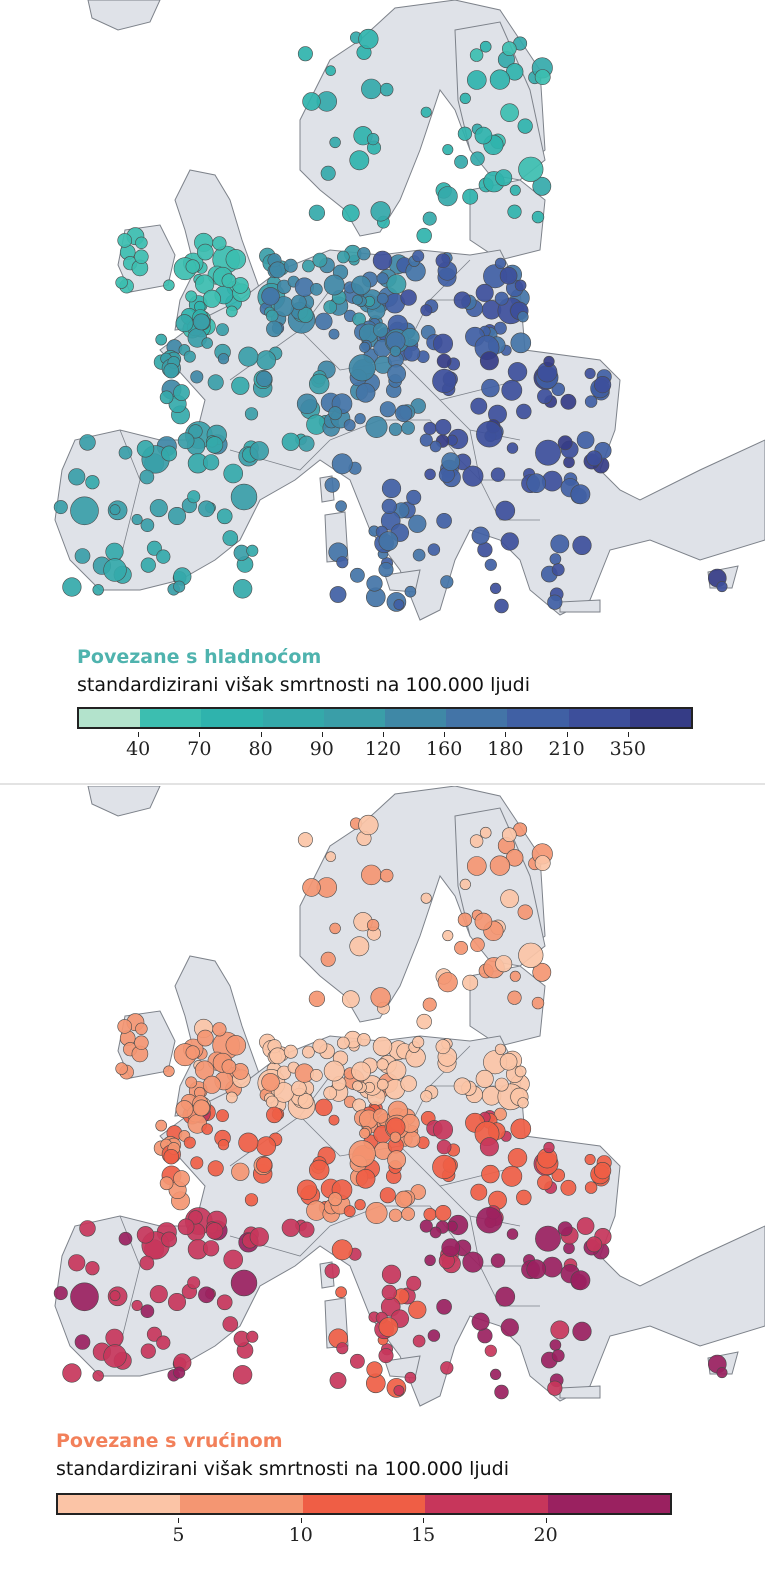  Describe the element at coordinates (171, 718) in the screenshot. I see `cold-scale-segment` at that location.